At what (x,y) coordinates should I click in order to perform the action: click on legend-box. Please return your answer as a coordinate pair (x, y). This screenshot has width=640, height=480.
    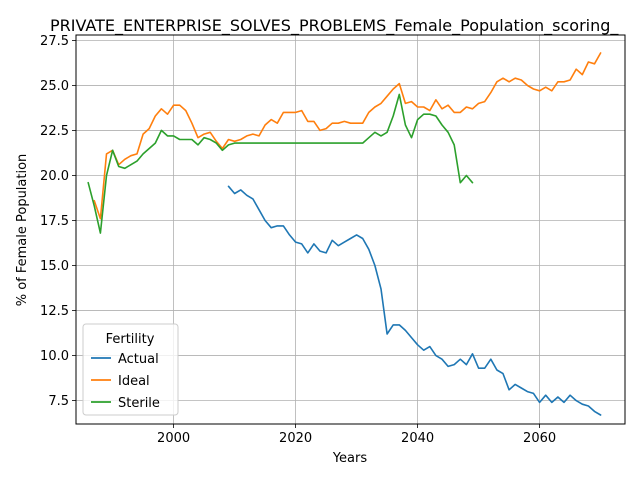
    Looking at the image, I should click on (130, 369).